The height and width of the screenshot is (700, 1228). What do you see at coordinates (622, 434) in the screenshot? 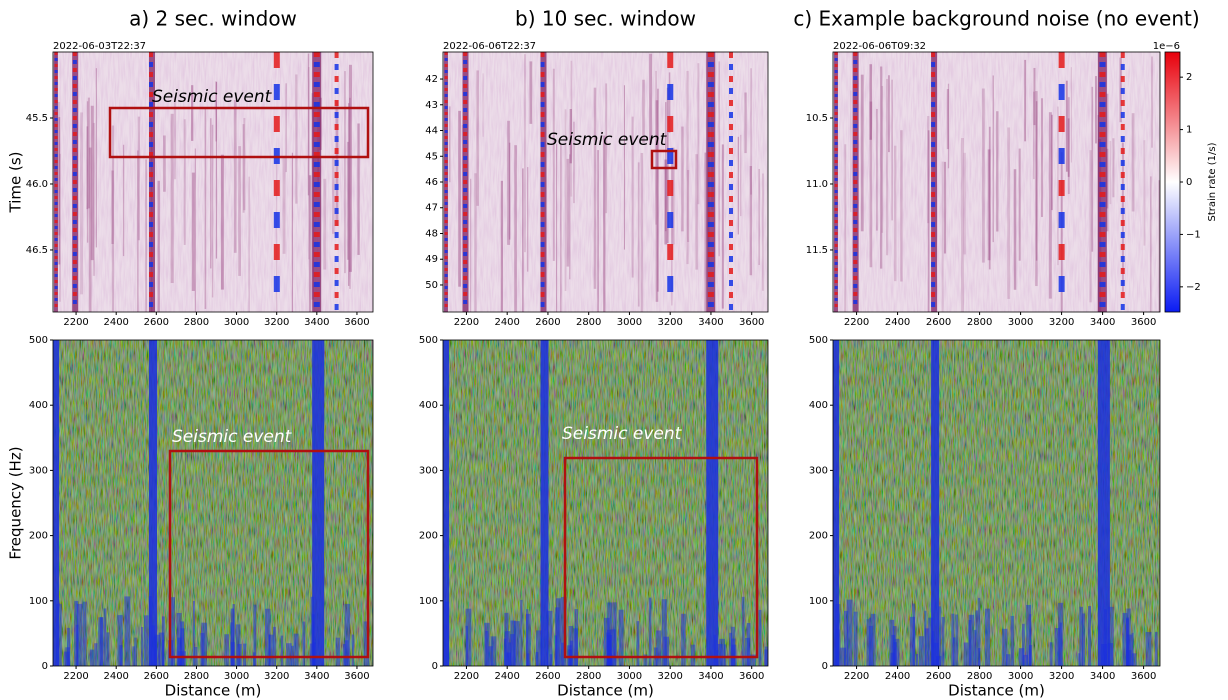
I see `event-label: Seismic event` at bounding box center [622, 434].